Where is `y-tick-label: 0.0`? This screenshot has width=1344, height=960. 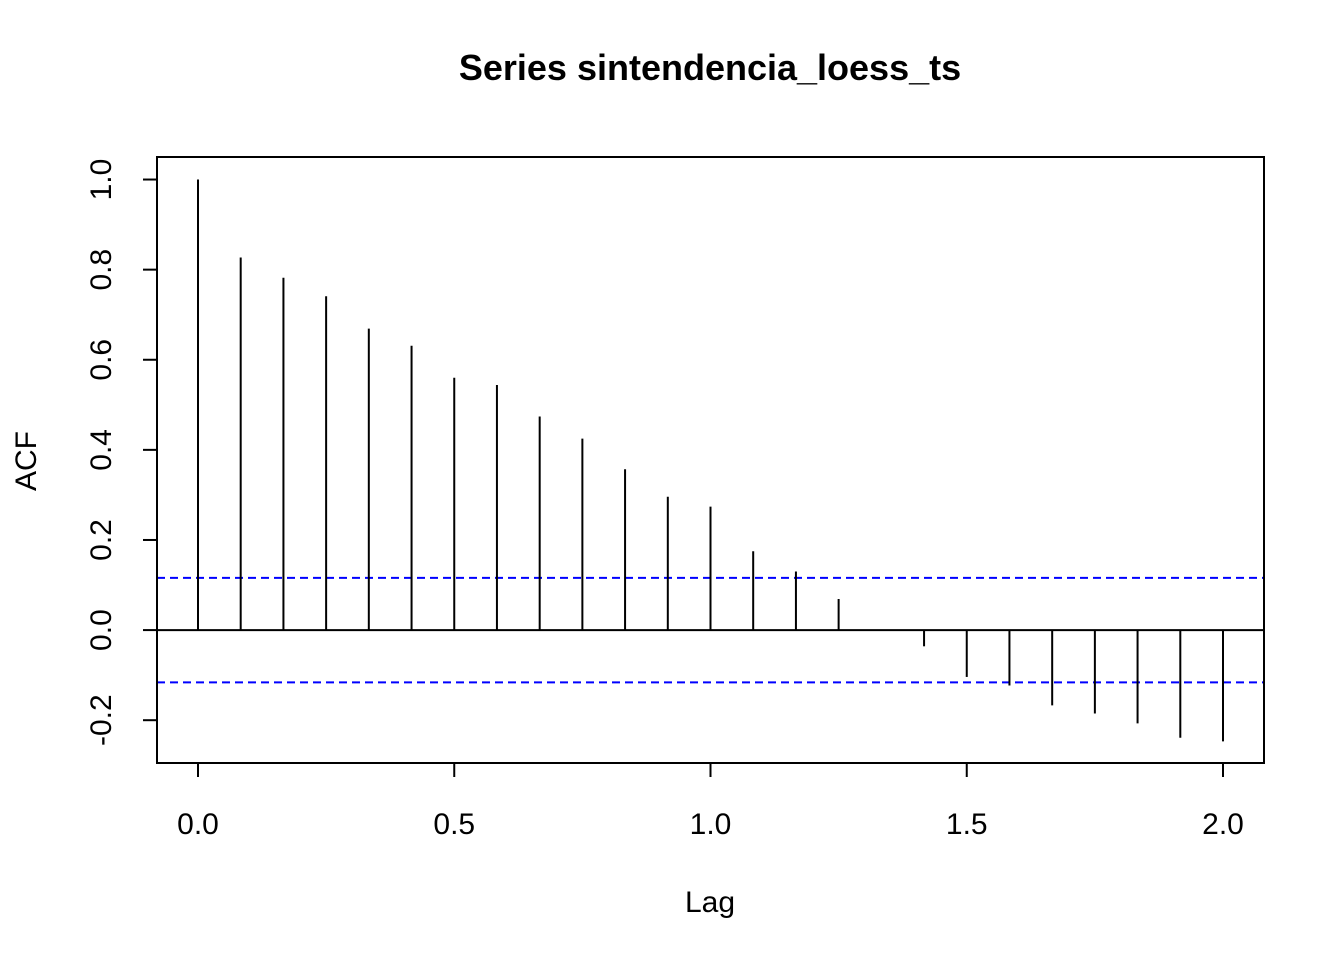
y-tick-label: 0.0 is located at coordinates (101, 630).